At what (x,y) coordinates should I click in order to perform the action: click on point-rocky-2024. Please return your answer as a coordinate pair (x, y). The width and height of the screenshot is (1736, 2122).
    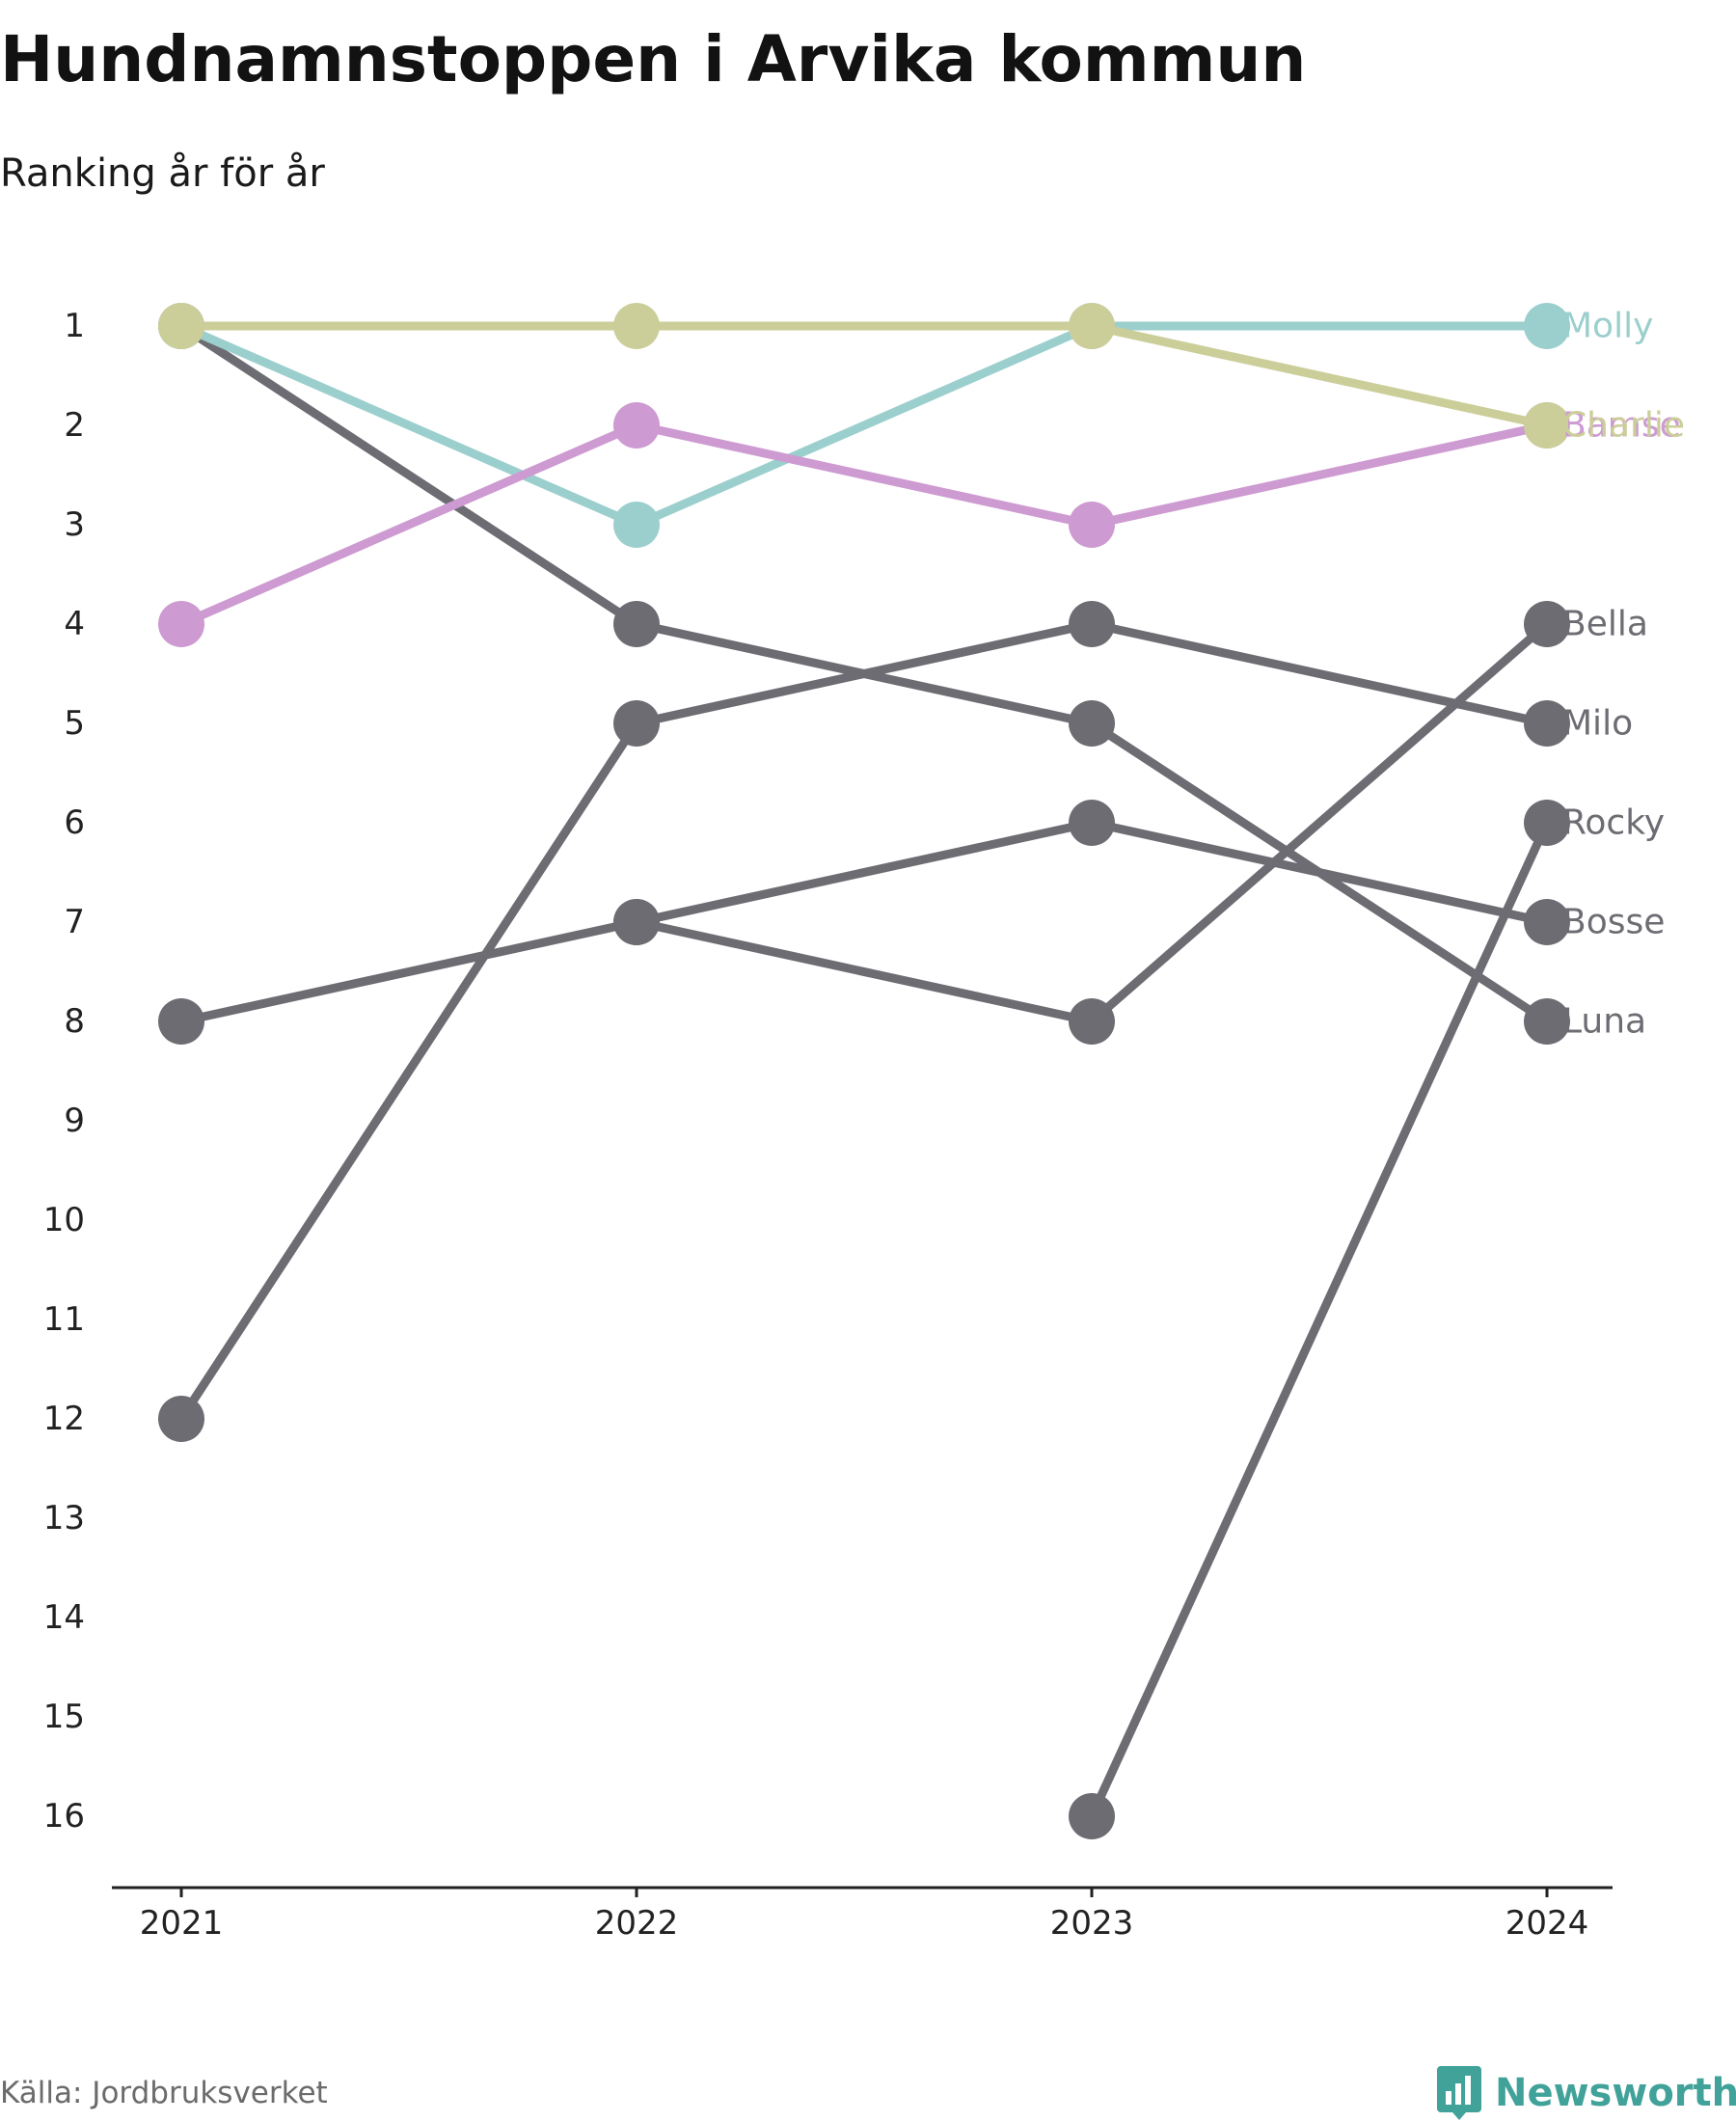
    Looking at the image, I should click on (1547, 823).